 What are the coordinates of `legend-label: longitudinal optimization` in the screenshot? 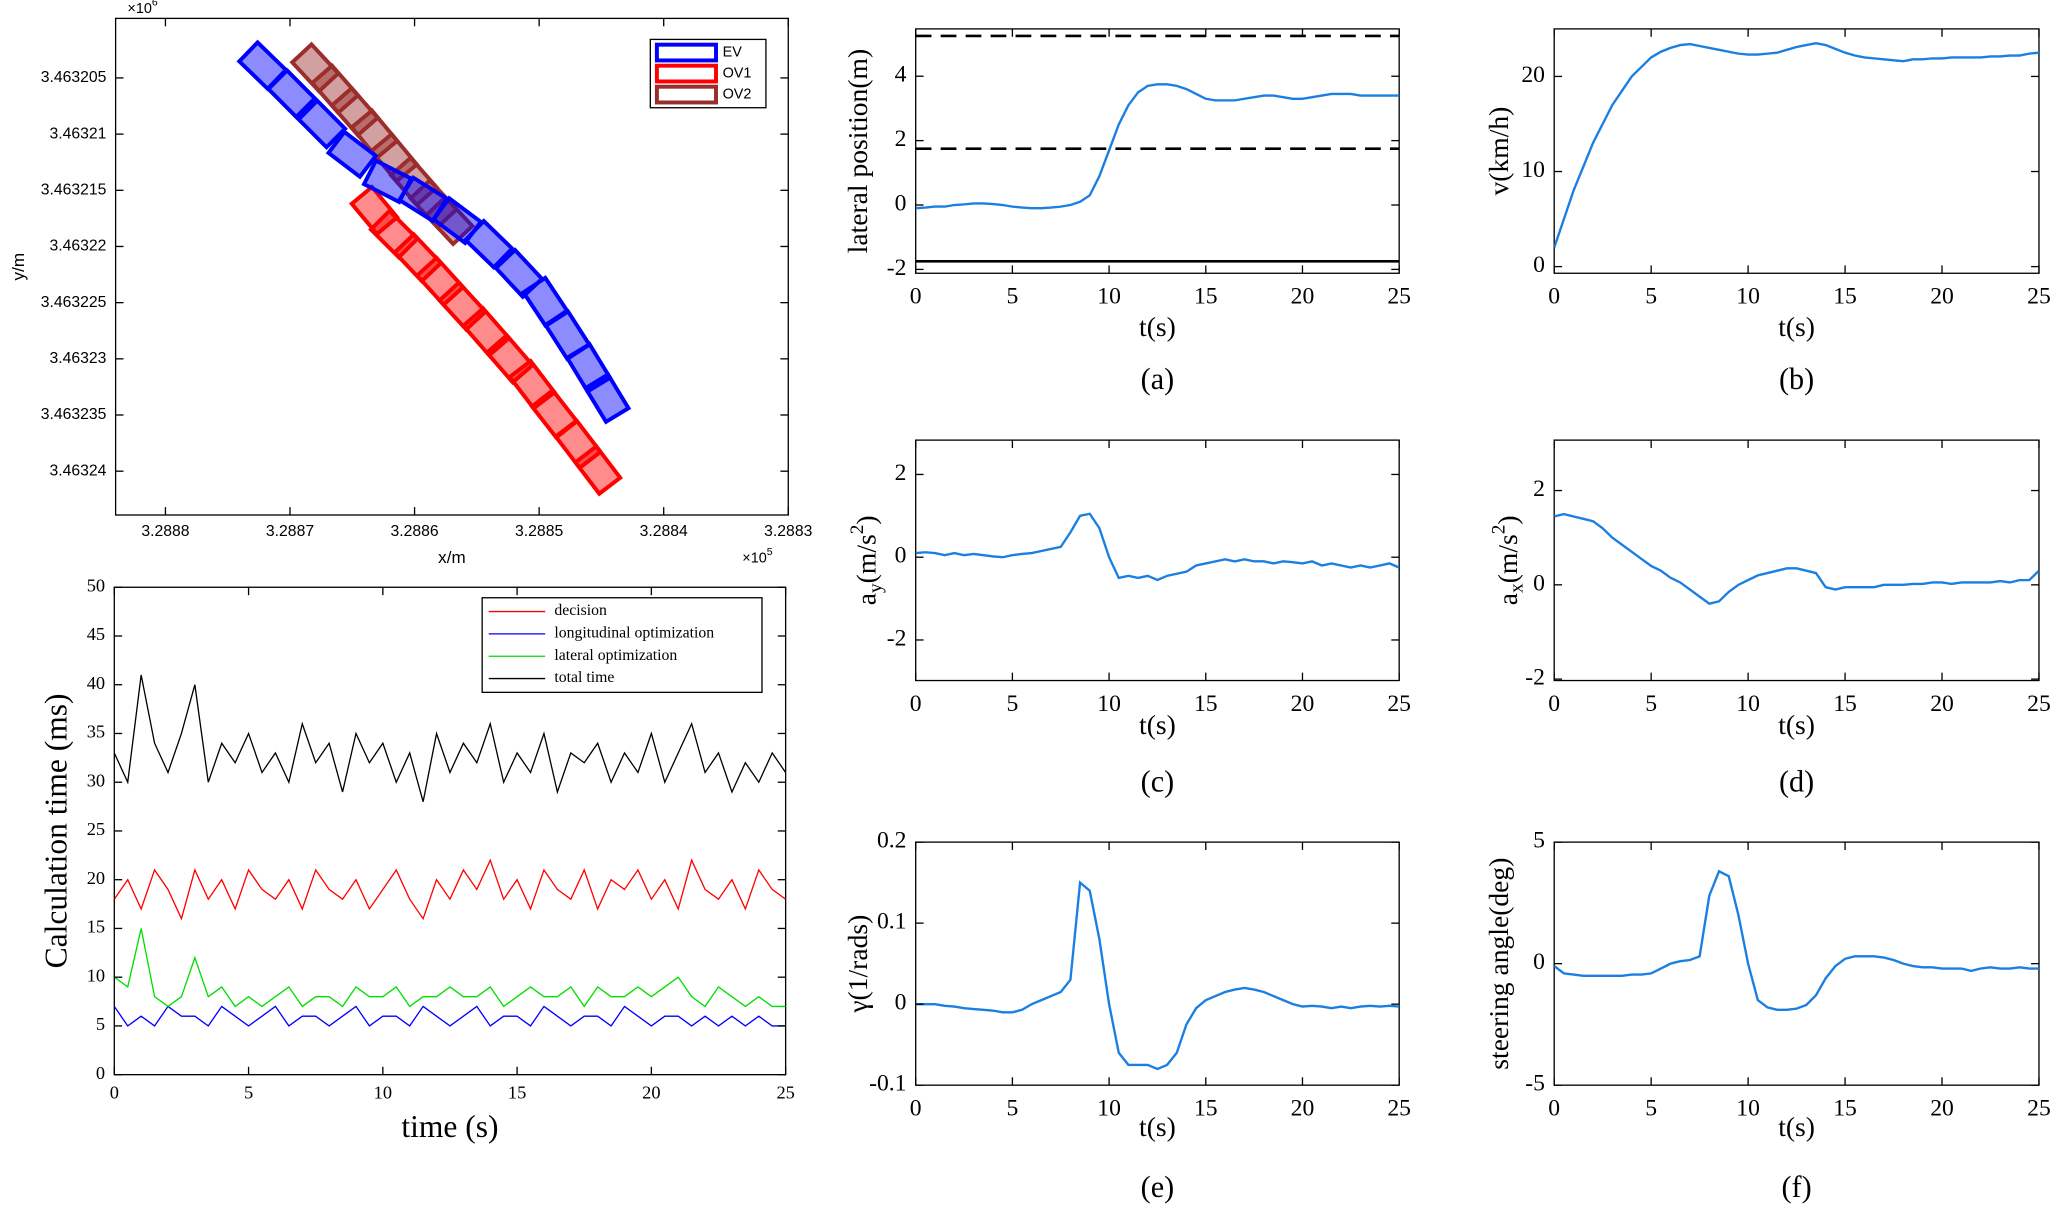 It's located at (634, 633).